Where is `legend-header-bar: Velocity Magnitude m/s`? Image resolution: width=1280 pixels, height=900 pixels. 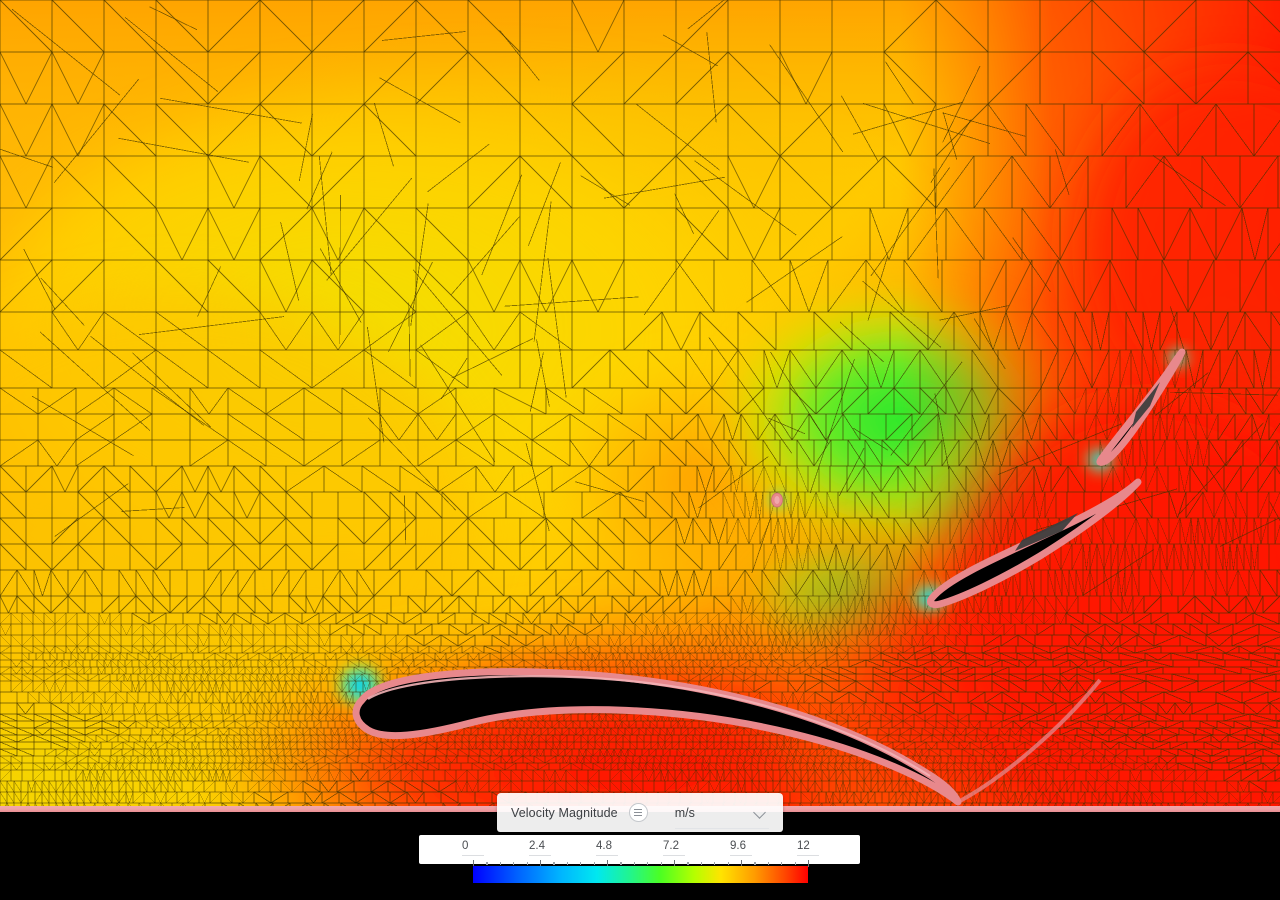 legend-header-bar: Velocity Magnitude m/s is located at coordinates (640, 812).